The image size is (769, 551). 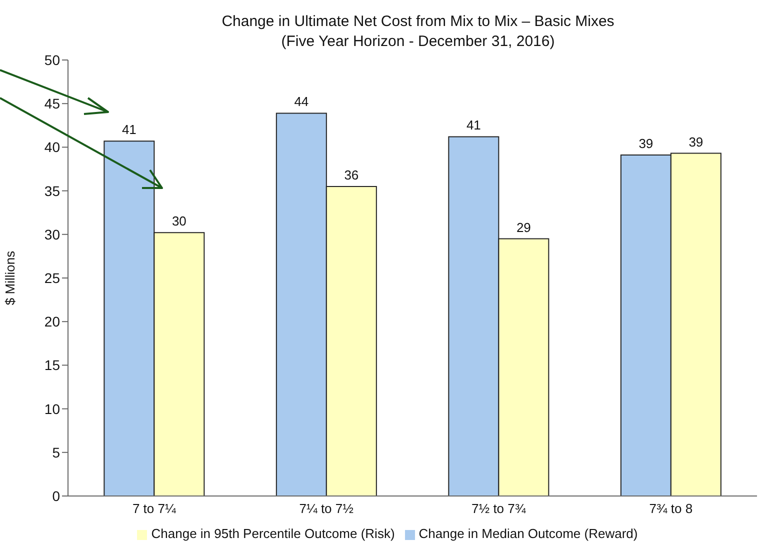 What do you see at coordinates (52, 278) in the screenshot?
I see `y-tick-label: 25` at bounding box center [52, 278].